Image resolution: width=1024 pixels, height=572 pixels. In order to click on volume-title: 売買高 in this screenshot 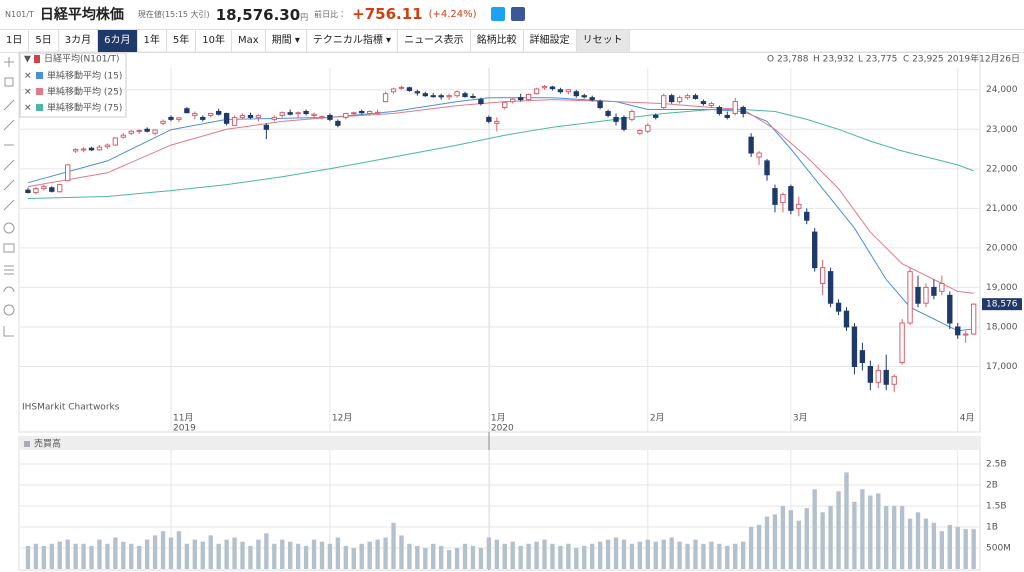, I will do `click(47, 444)`.